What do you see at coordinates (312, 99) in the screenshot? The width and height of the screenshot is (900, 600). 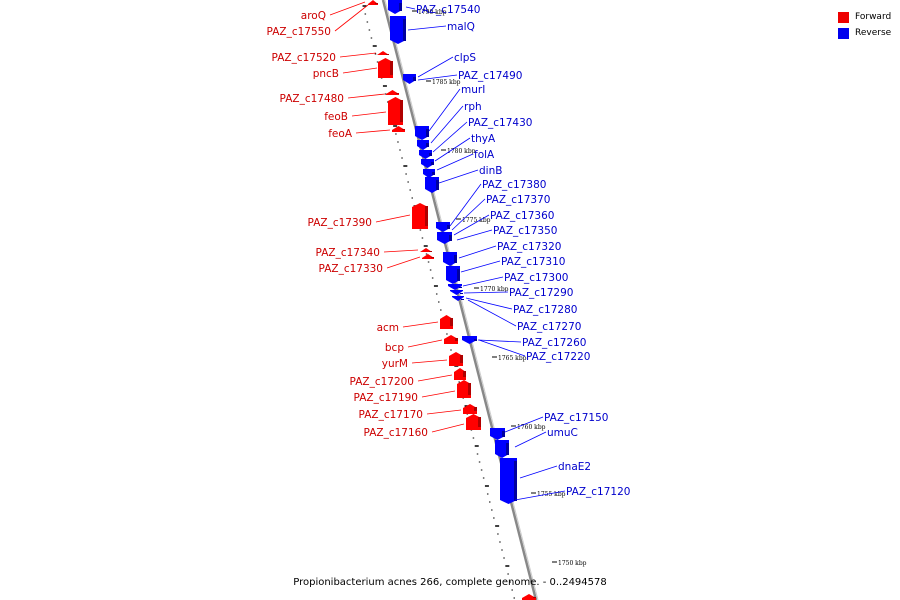 I see `forward-gene-label: PAZ_c17480` at bounding box center [312, 99].